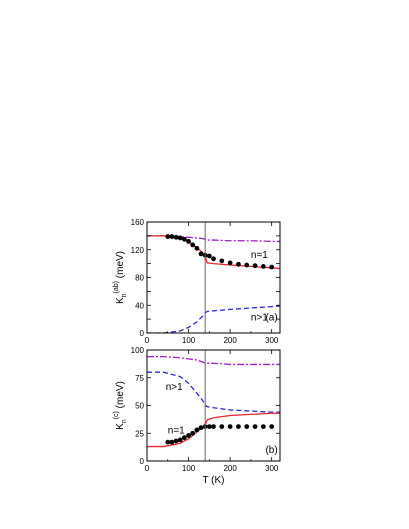  What do you see at coordinates (138, 350) in the screenshot?
I see `y-tick-label: 100` at bounding box center [138, 350].